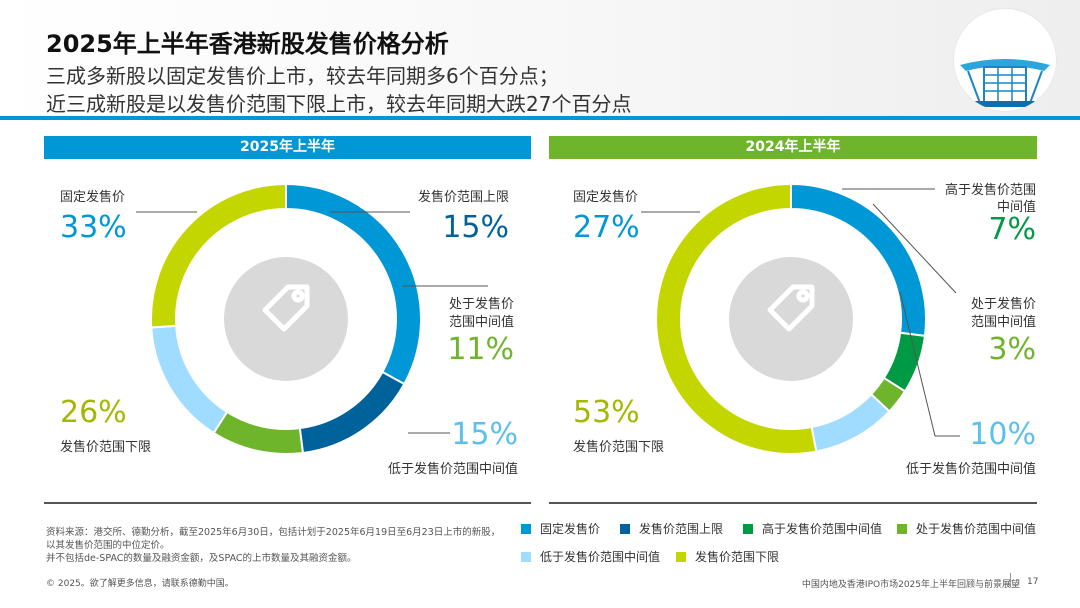 This screenshot has width=1080, height=608. Describe the element at coordinates (108, 545) in the screenshot. I see `source-line-2: 以其发售价范围的中位定价。` at that location.